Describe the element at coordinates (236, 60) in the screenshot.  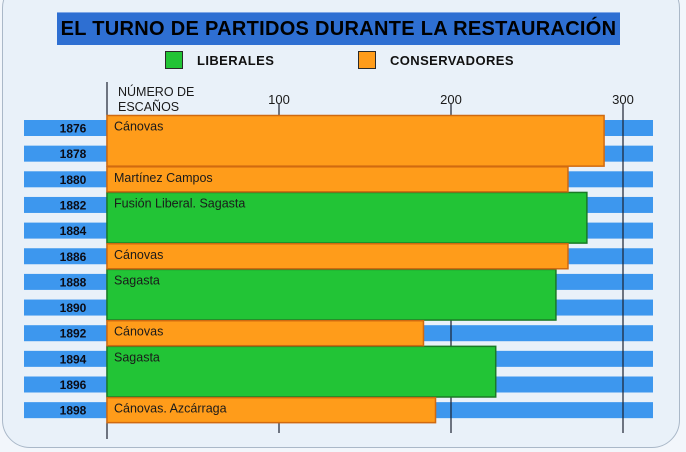
I see `legend-label-liberales: LIBERALES` at that location.